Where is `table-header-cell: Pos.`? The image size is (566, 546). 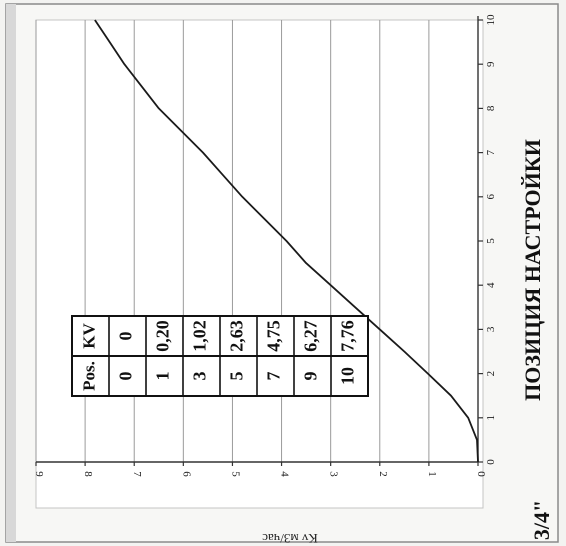 table-header-cell: Pos. is located at coordinates (88, 376).